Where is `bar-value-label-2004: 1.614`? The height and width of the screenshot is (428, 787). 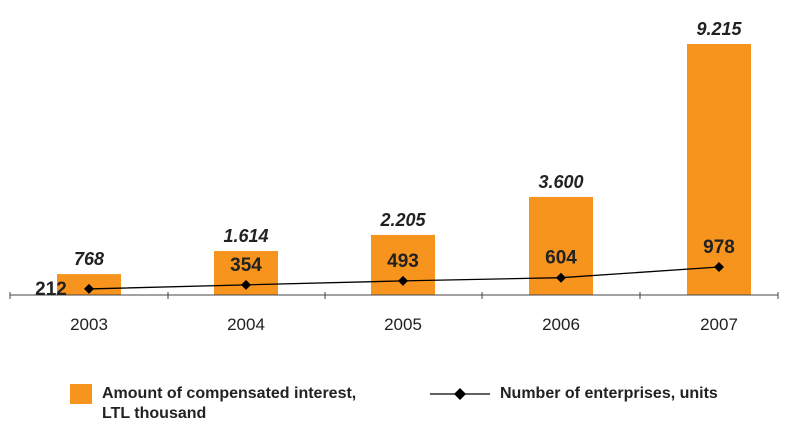 bar-value-label-2004: 1.614 is located at coordinates (245, 236).